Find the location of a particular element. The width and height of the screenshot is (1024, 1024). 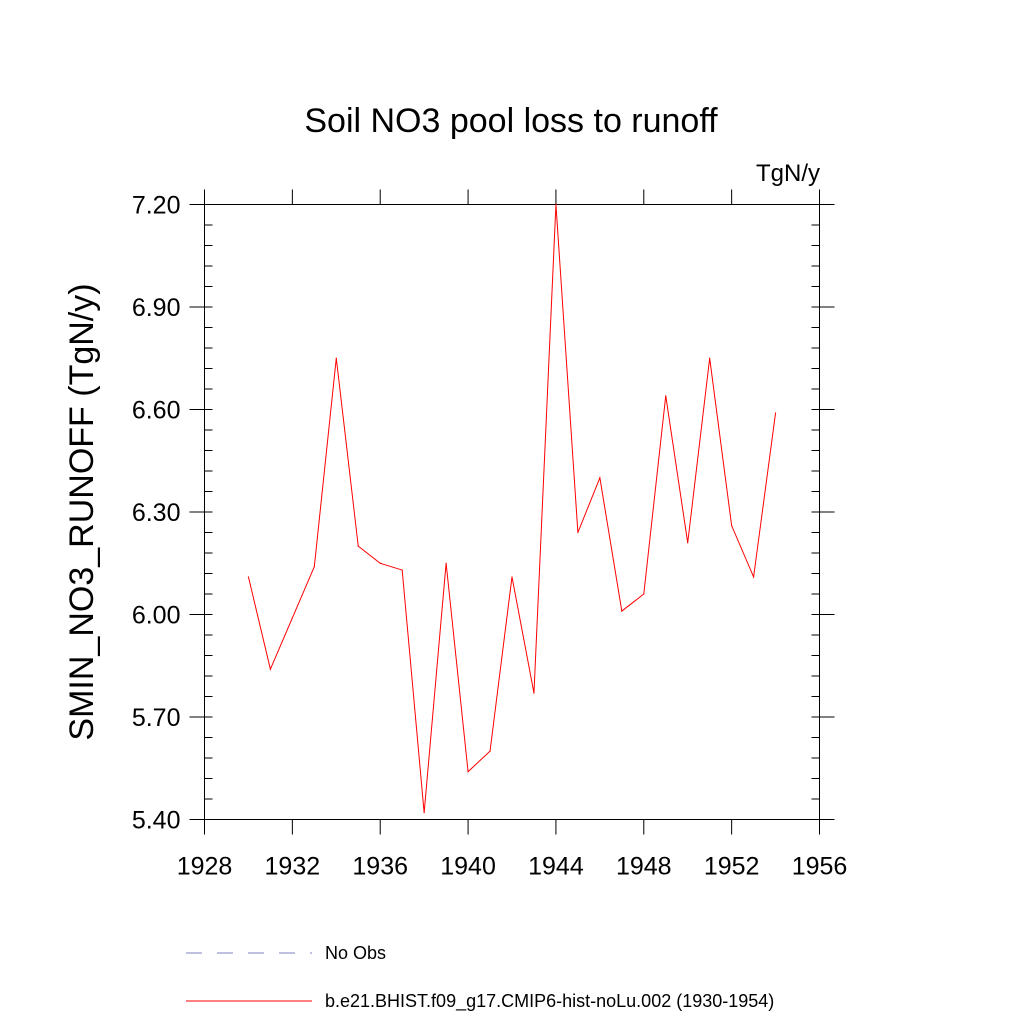

x-tick-label: 1944 is located at coordinates (556, 867).